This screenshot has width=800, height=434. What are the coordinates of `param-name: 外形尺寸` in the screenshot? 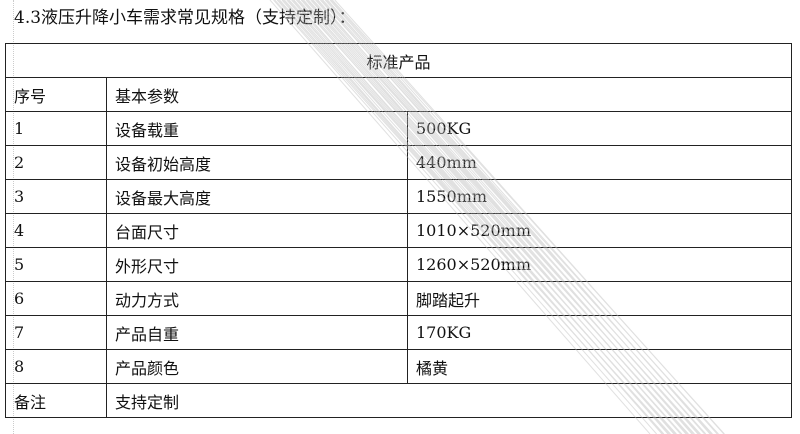 It's located at (257, 264).